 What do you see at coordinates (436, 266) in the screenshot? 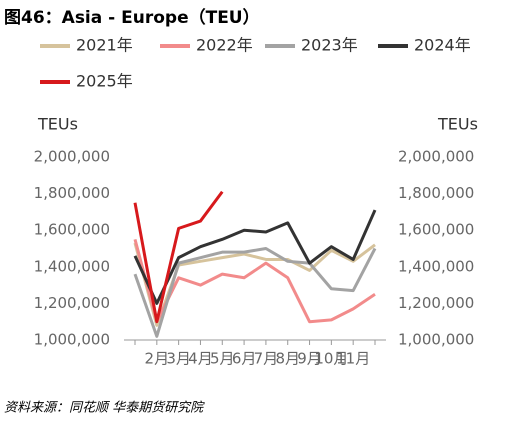
I see `y2-tick-label: 1,400,000` at bounding box center [436, 266].